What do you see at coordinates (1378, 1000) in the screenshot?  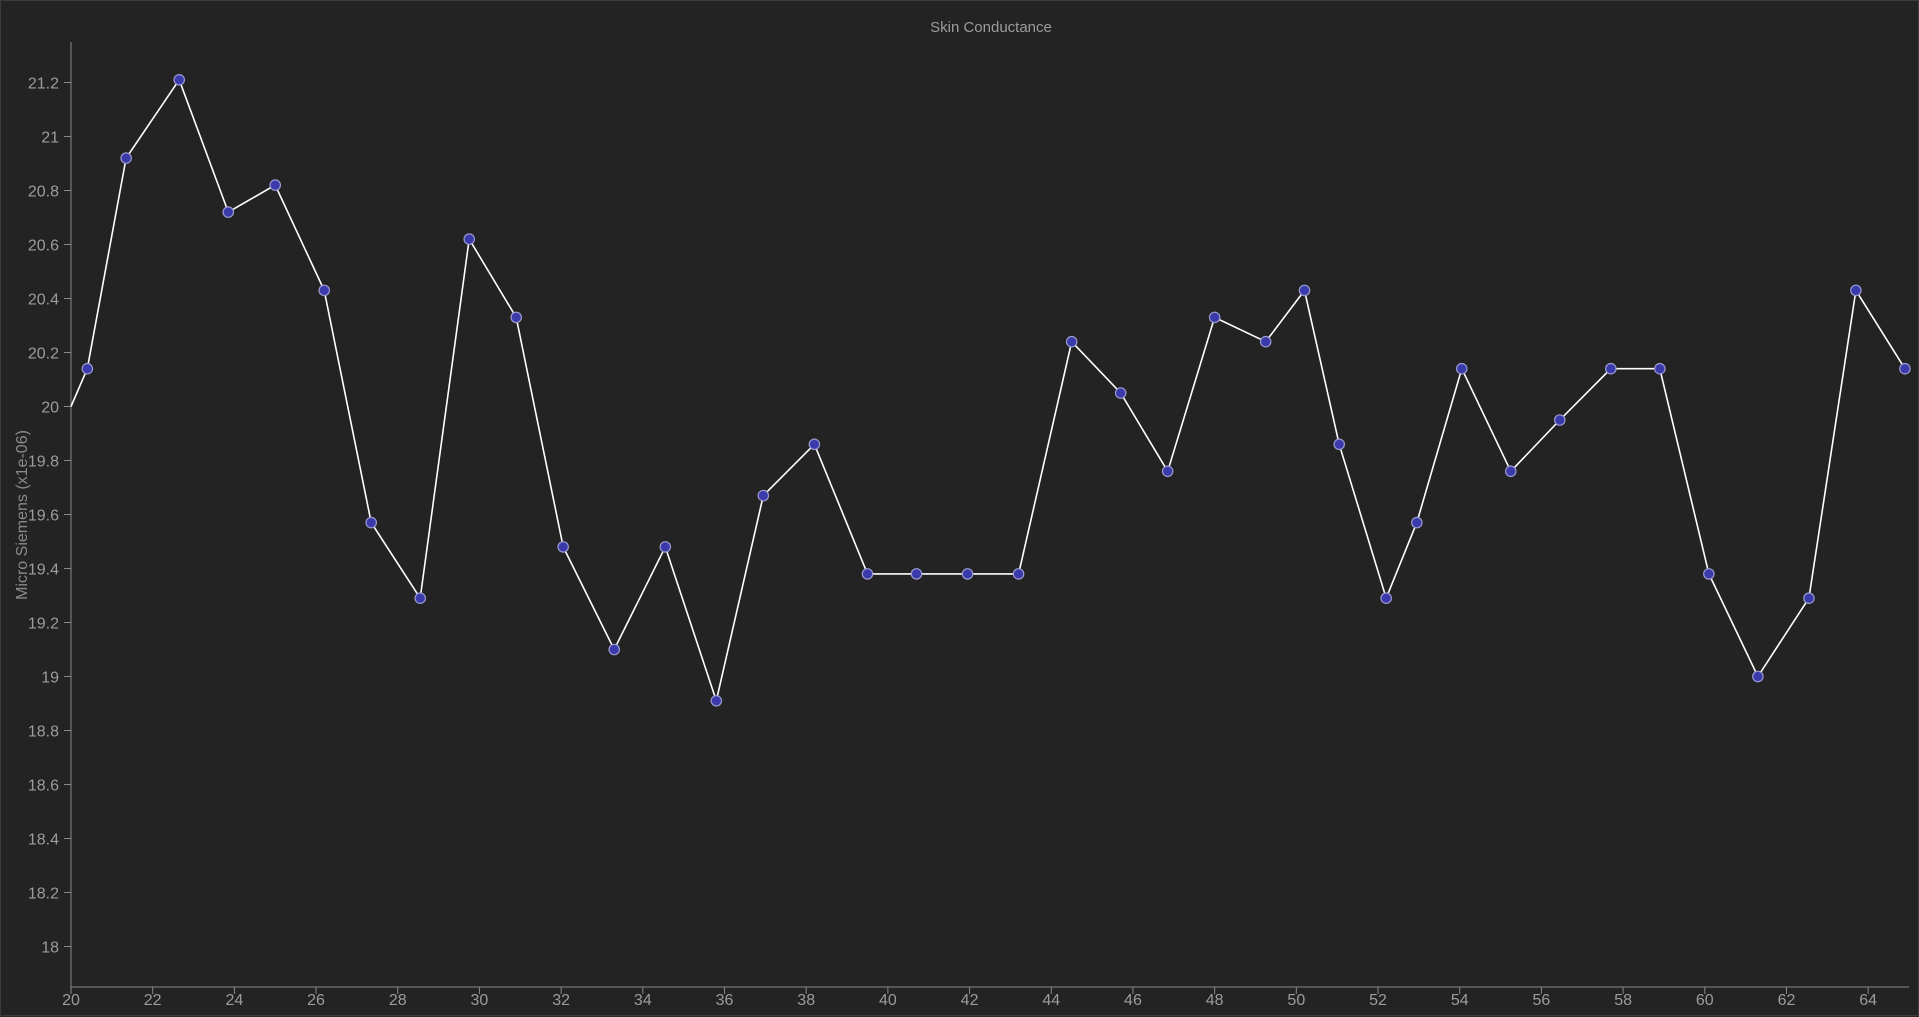 I see `x-tick-label: 52` at bounding box center [1378, 1000].